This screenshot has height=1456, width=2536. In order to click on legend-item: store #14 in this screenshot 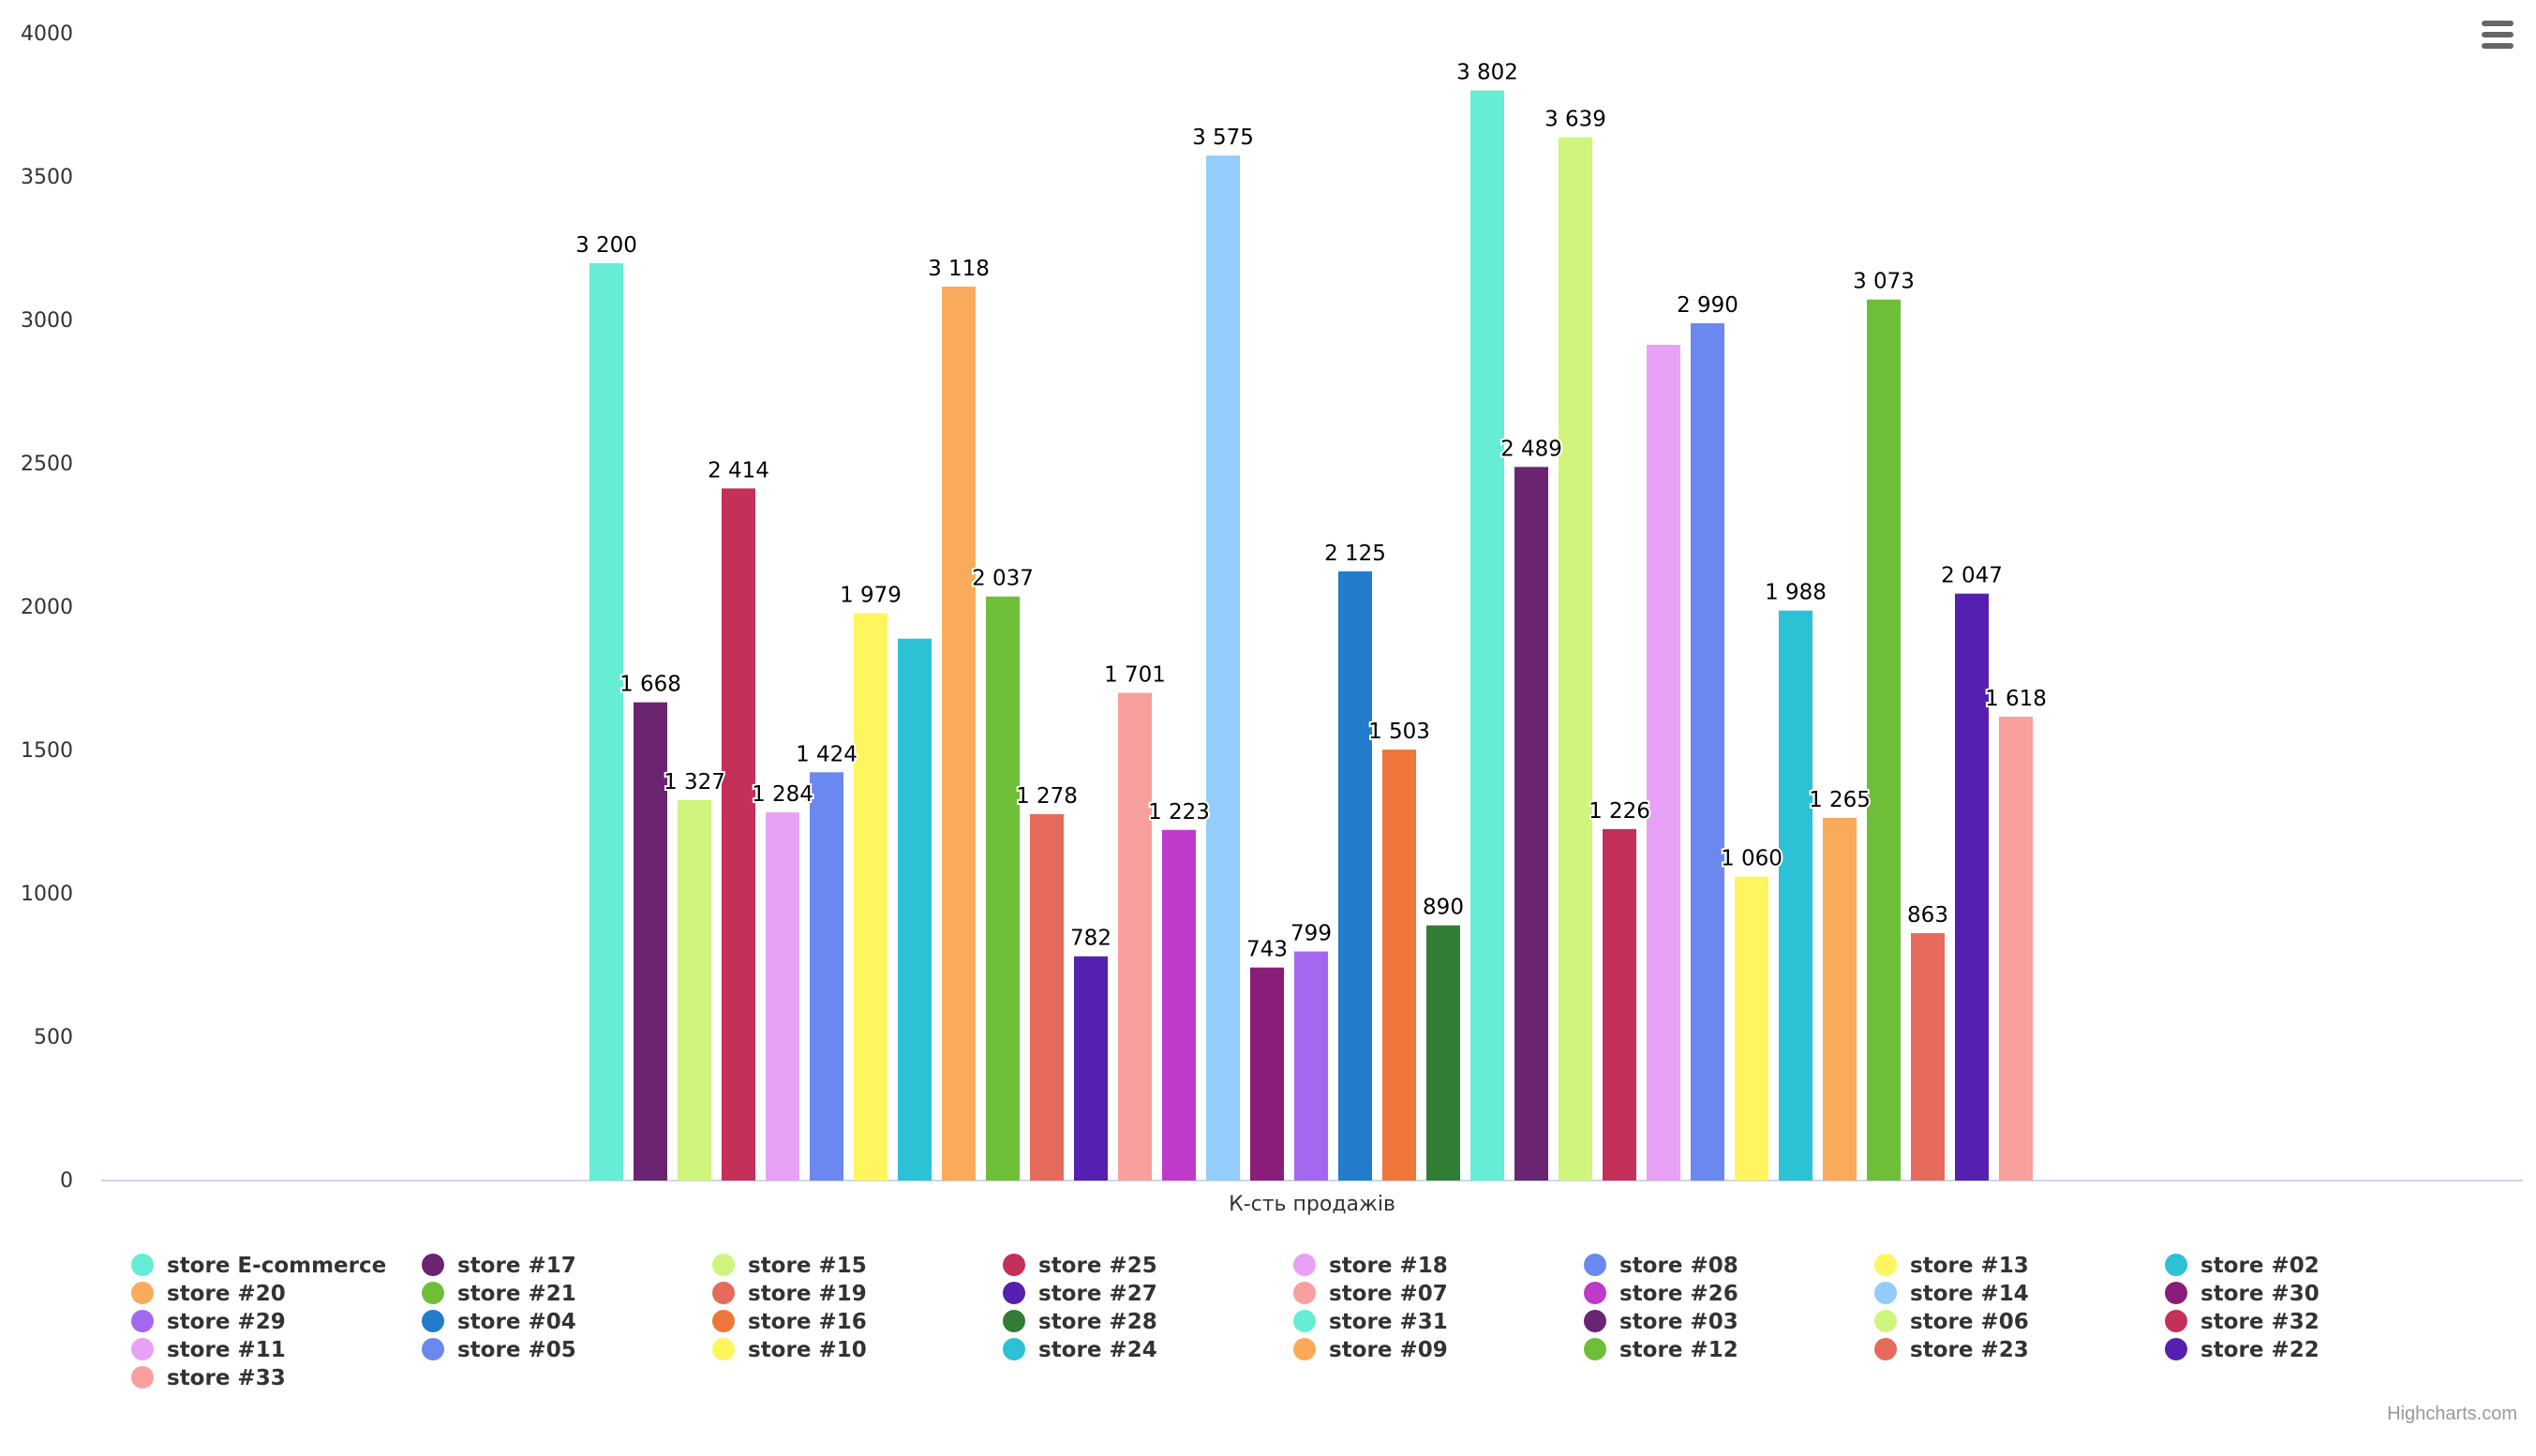, I will do `click(1951, 1294)`.